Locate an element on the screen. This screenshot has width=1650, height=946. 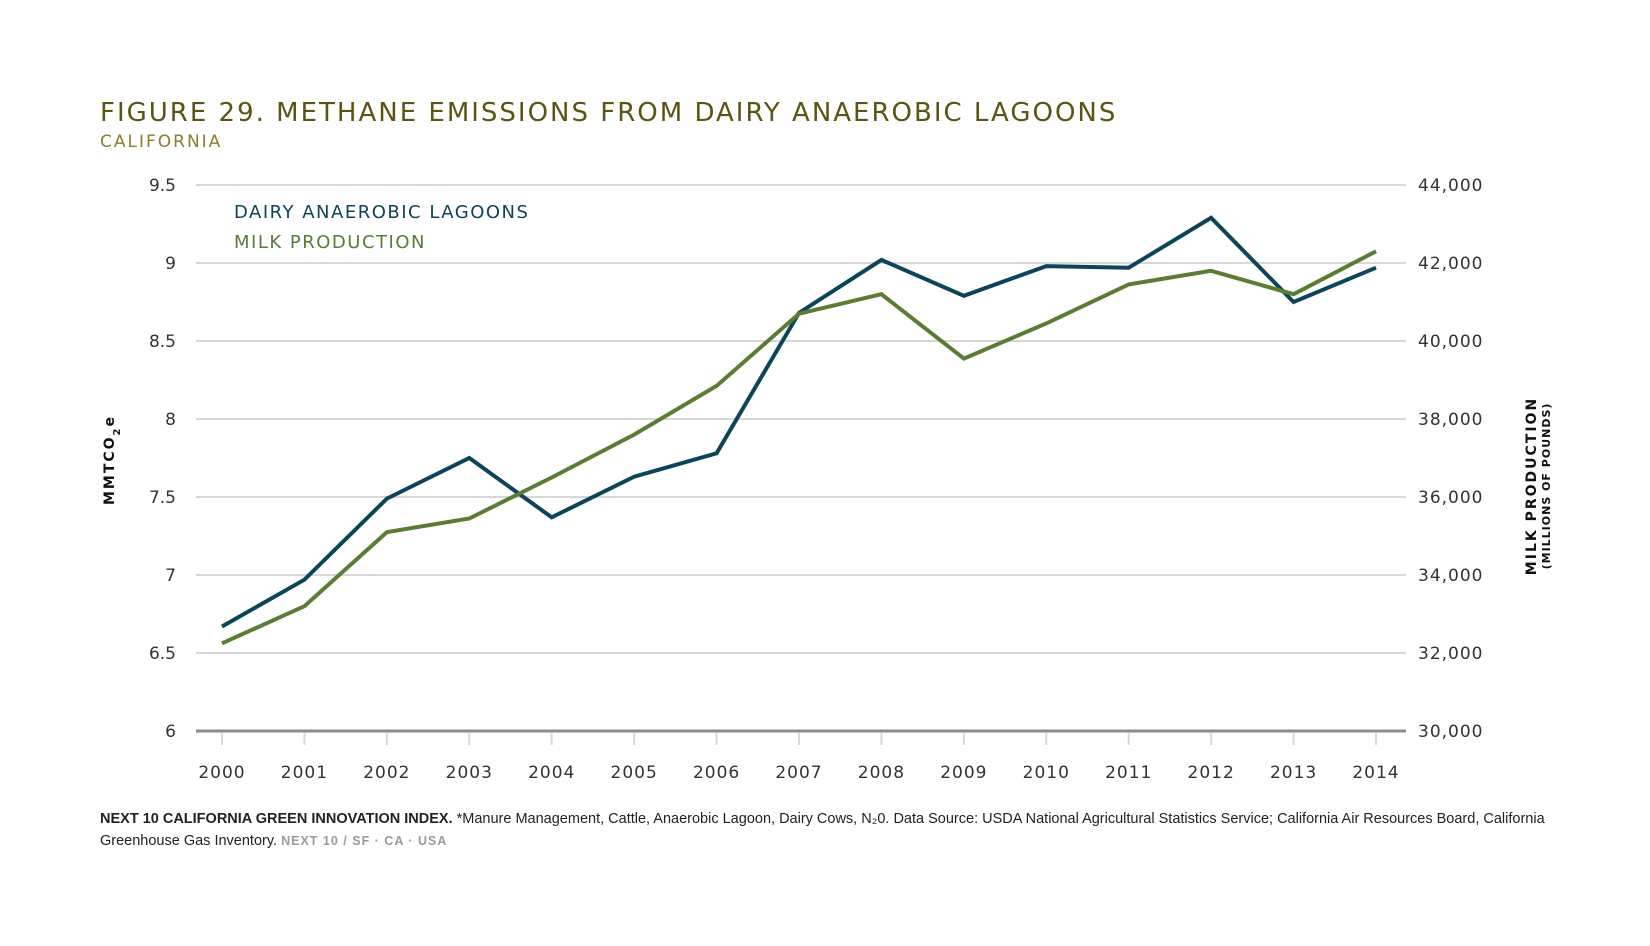
x-tick-label: 2009 is located at coordinates (963, 773).